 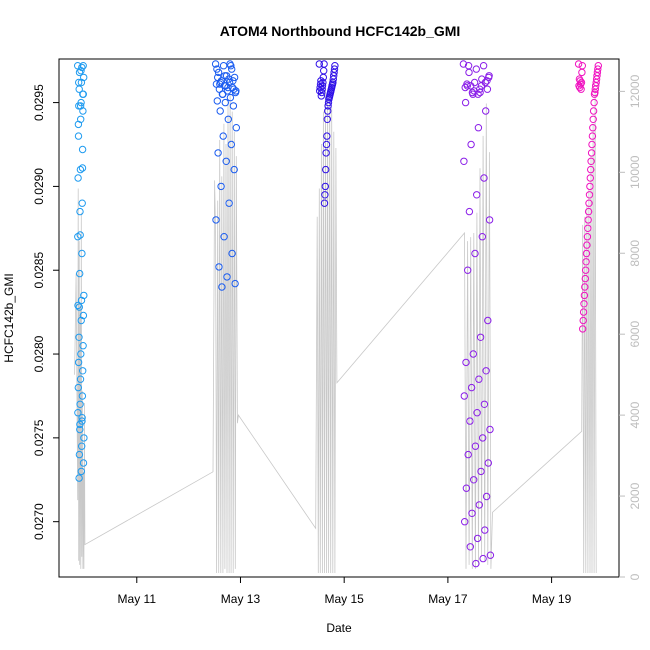 I want to click on x-tick-label: May 15, so click(x=345, y=599).